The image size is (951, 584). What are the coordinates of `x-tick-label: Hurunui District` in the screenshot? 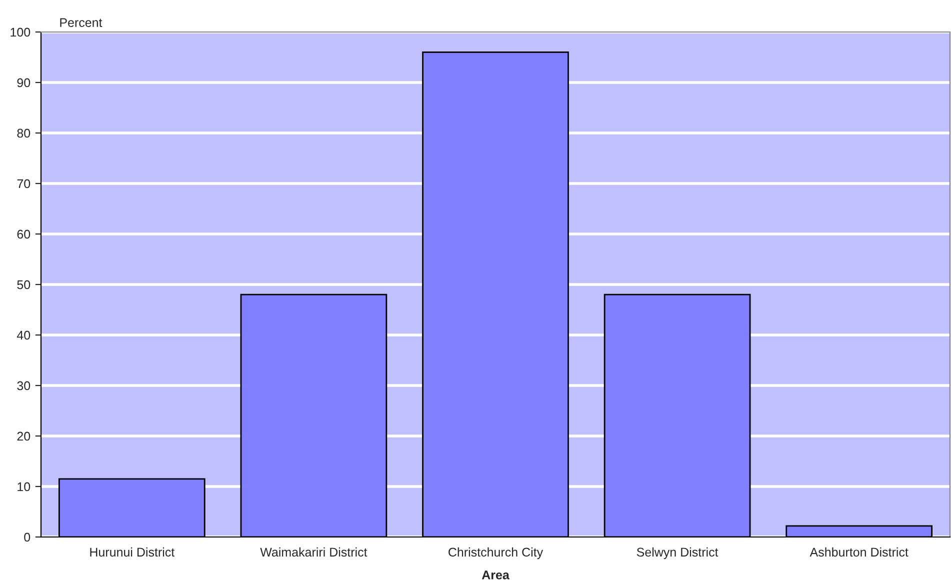 It's located at (132, 552).